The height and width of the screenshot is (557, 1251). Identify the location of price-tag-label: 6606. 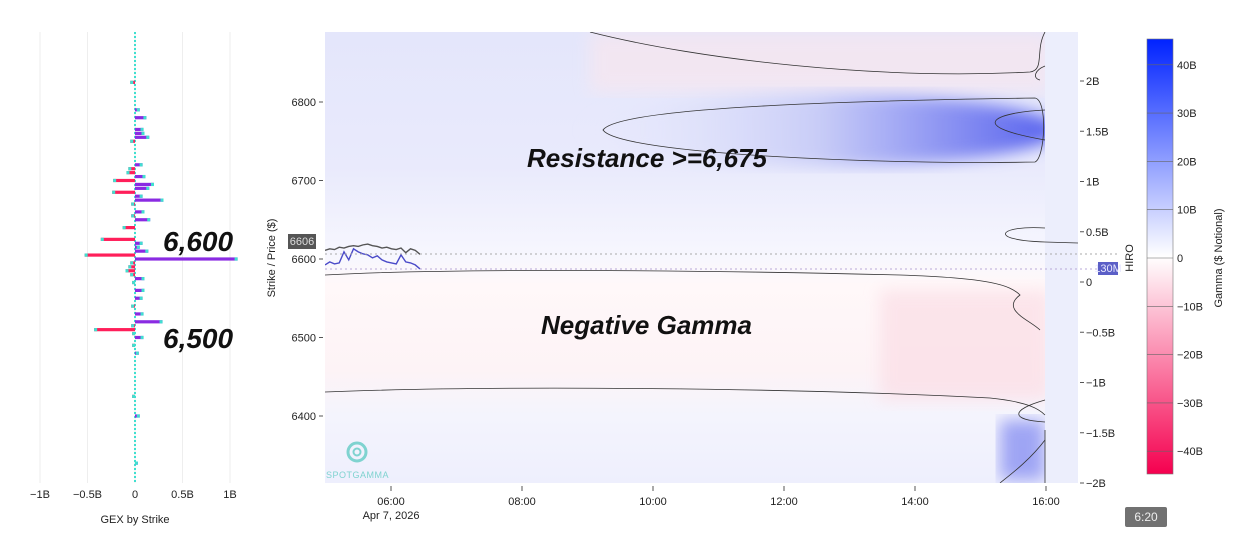
(302, 242).